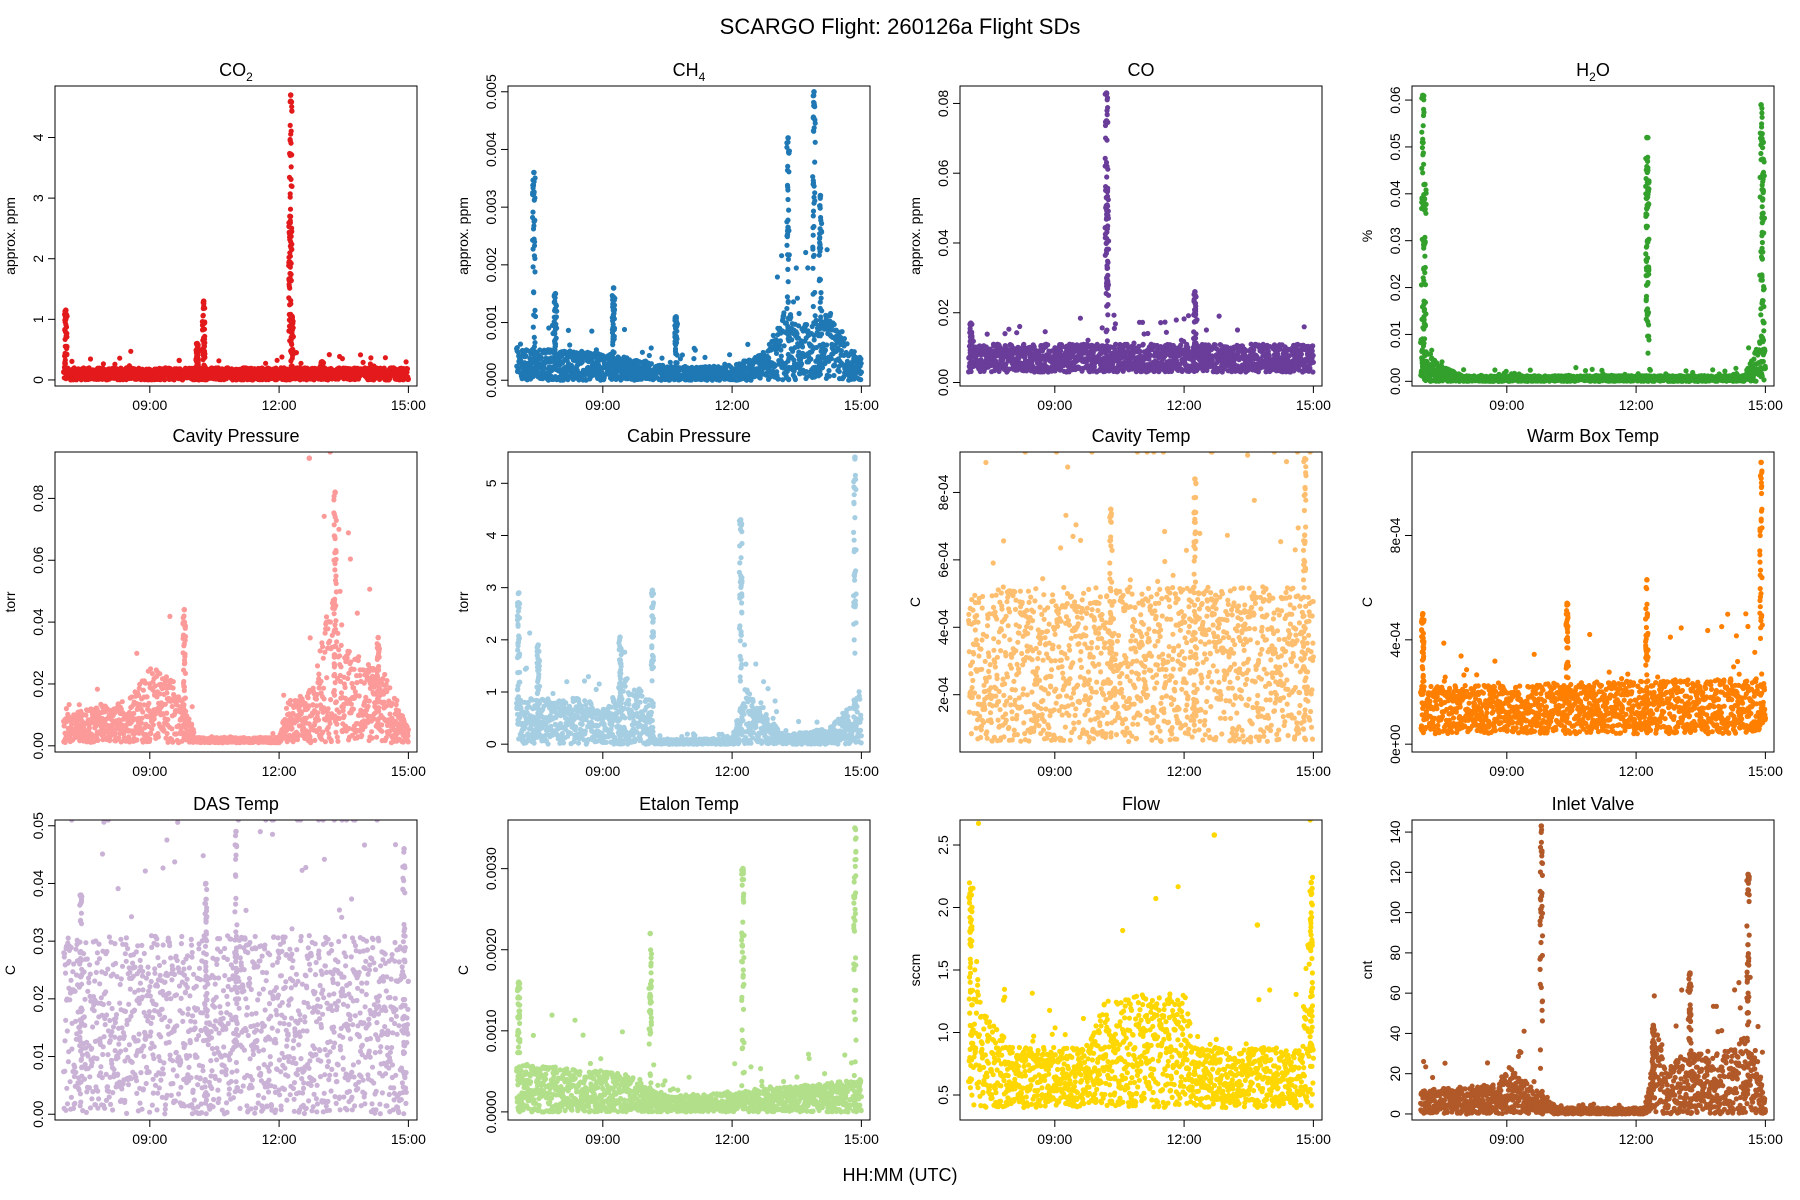 Image resolution: width=1800 pixels, height=1200 pixels. I want to click on outlier-point, so click(290, 222).